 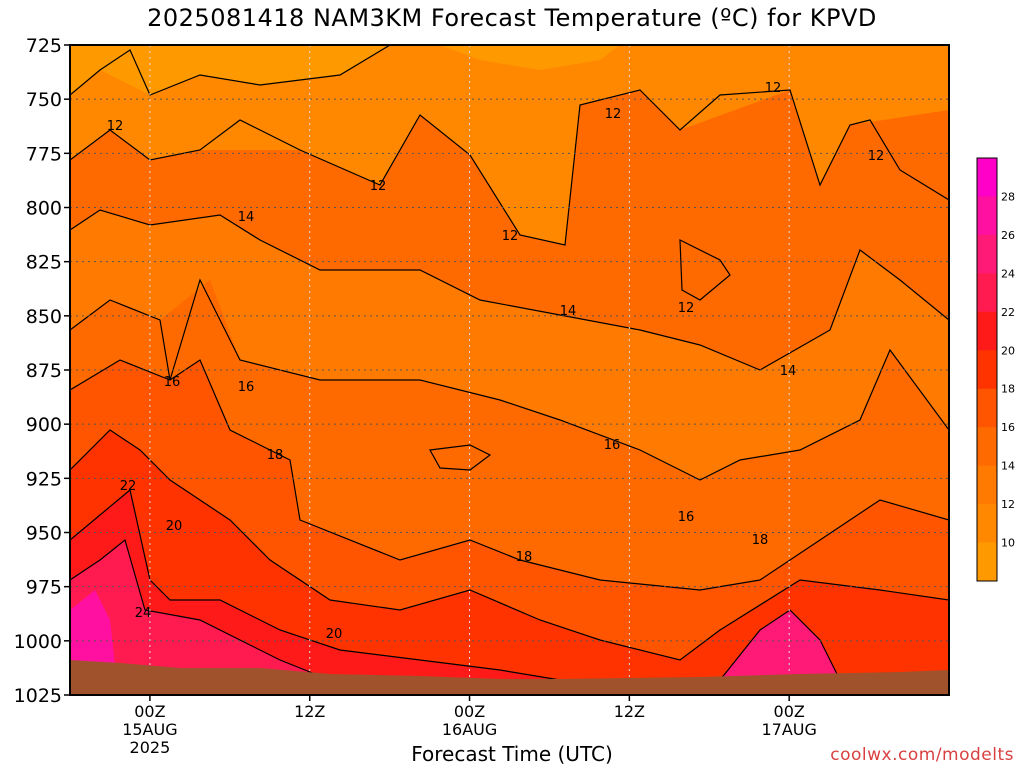 What do you see at coordinates (44, 317) in the screenshot?
I see `y-tick-label: 850` at bounding box center [44, 317].